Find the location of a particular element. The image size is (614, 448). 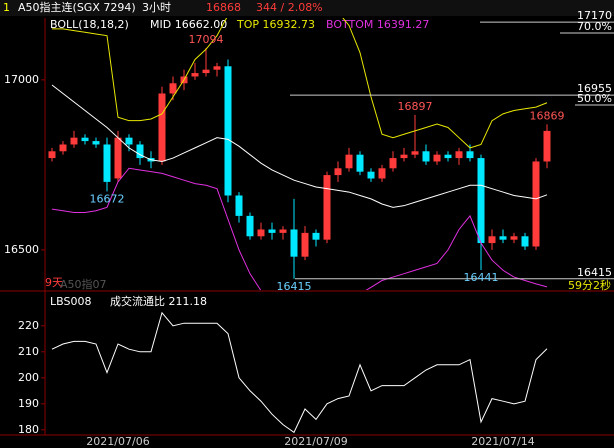

boll-bottom: BOTTOM 16391.27 is located at coordinates (377, 24).